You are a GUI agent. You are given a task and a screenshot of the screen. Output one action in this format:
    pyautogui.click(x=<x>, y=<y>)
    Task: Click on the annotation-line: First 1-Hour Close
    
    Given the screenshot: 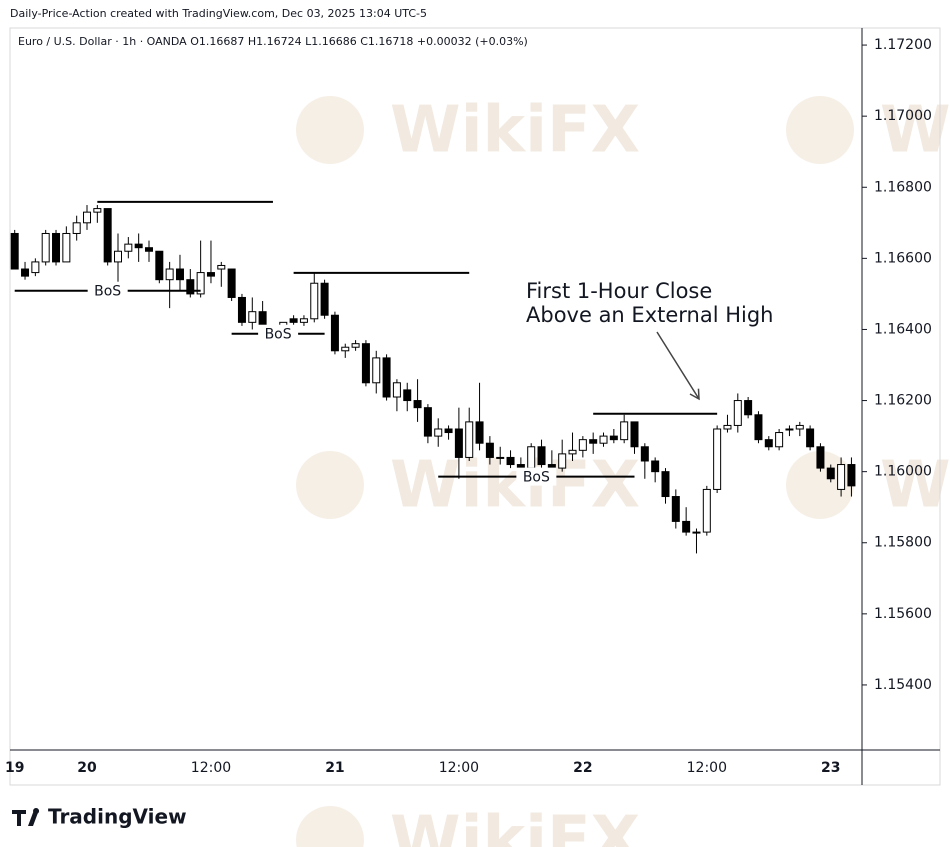 What is the action you would take?
    pyautogui.click(x=619, y=291)
    